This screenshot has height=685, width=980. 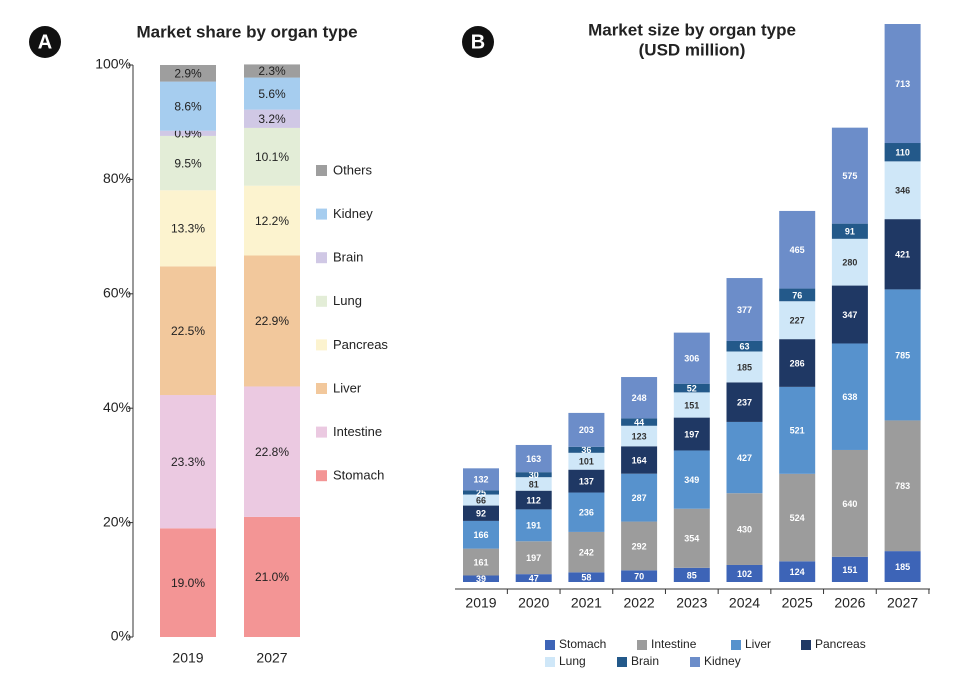 I want to click on data-label: 70, so click(x=639, y=577).